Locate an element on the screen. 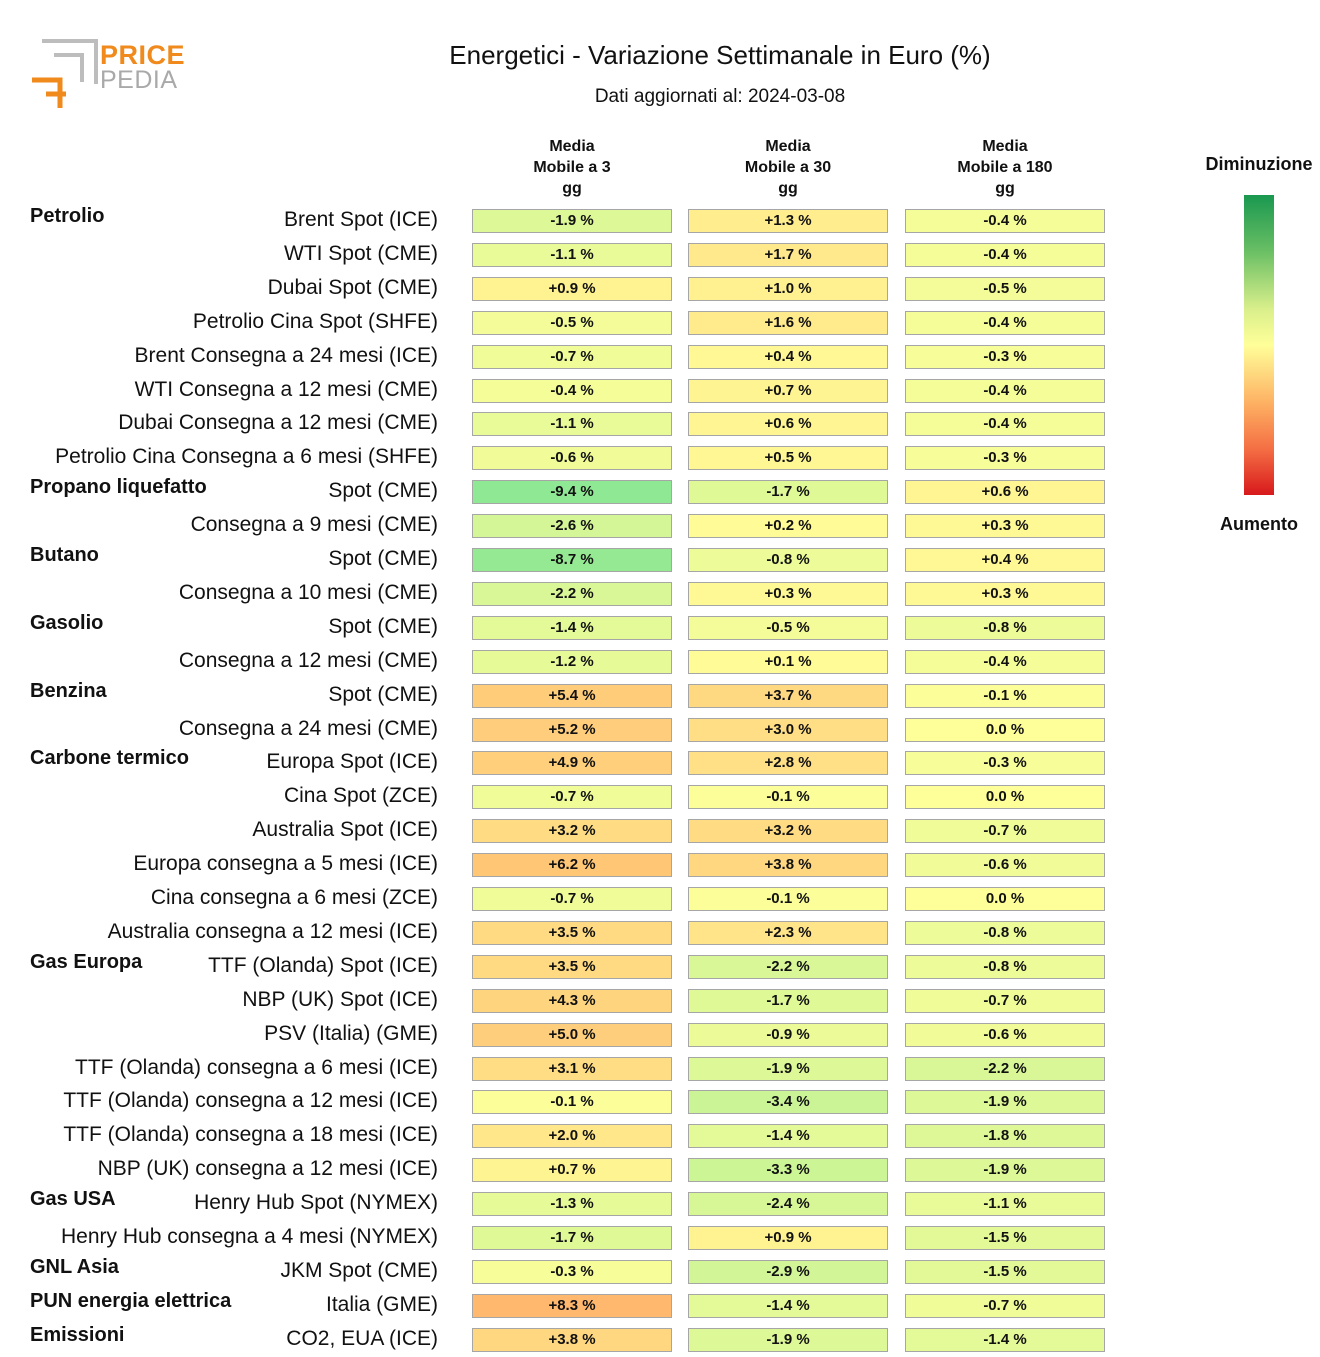  group-label: Emissioni is located at coordinates (77, 1334).